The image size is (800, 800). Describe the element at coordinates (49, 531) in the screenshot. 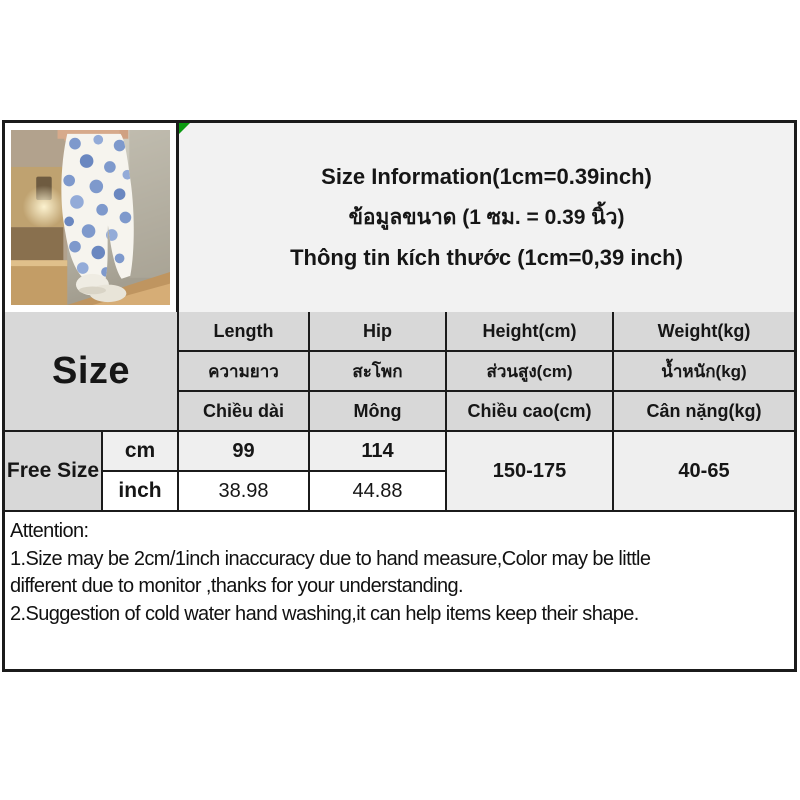

I see `attention-heading: Attention:` at that location.